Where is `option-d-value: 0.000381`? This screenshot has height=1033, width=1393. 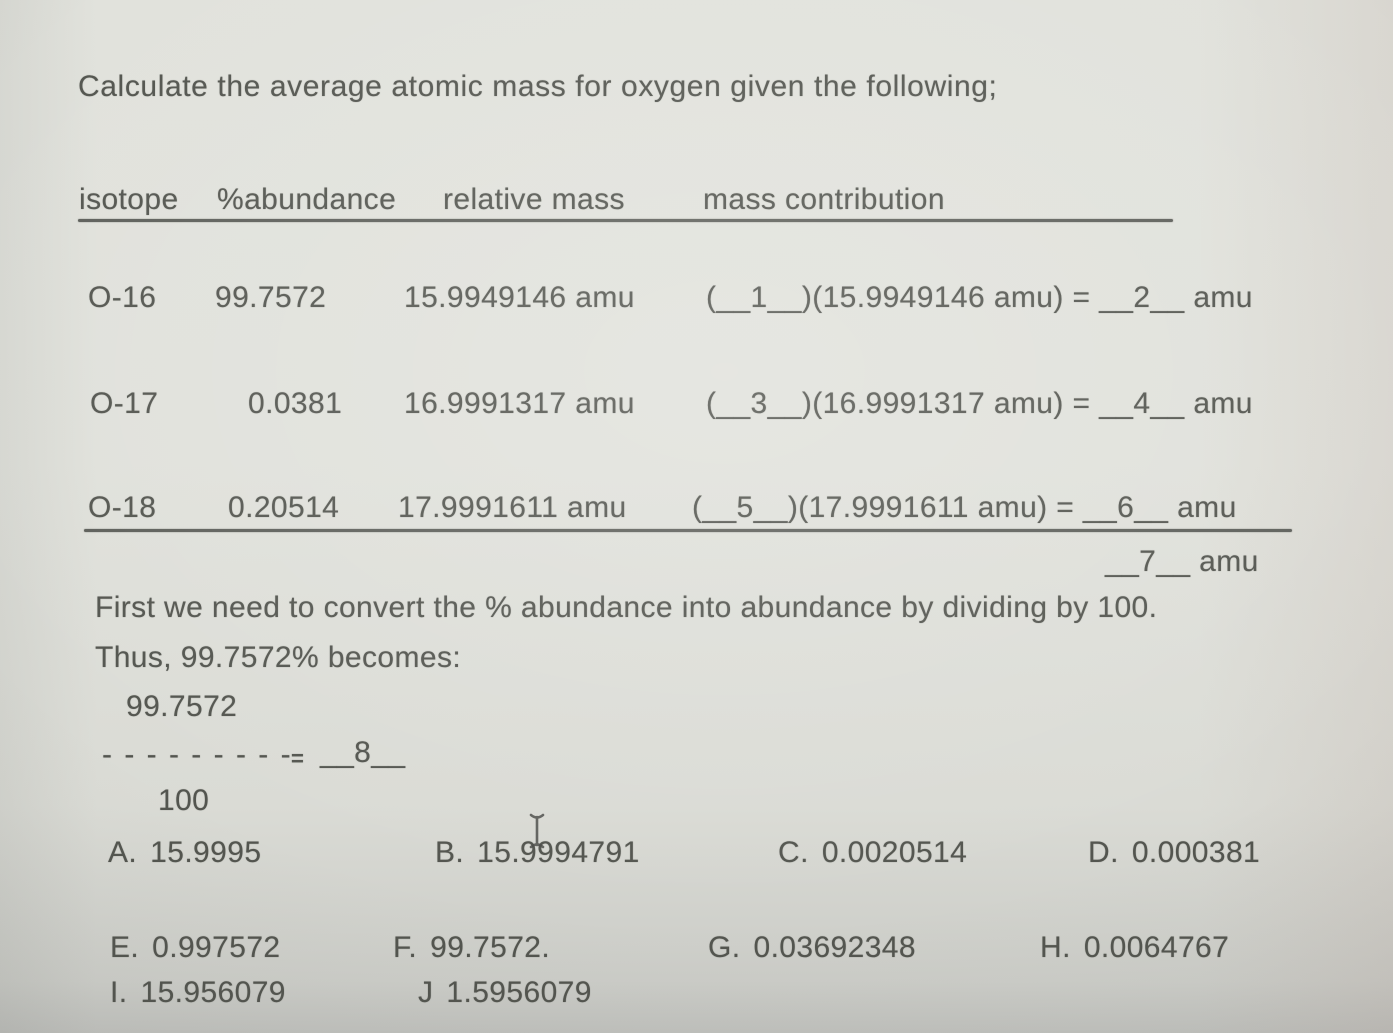 option-d-value: 0.000381 is located at coordinates (1196, 852).